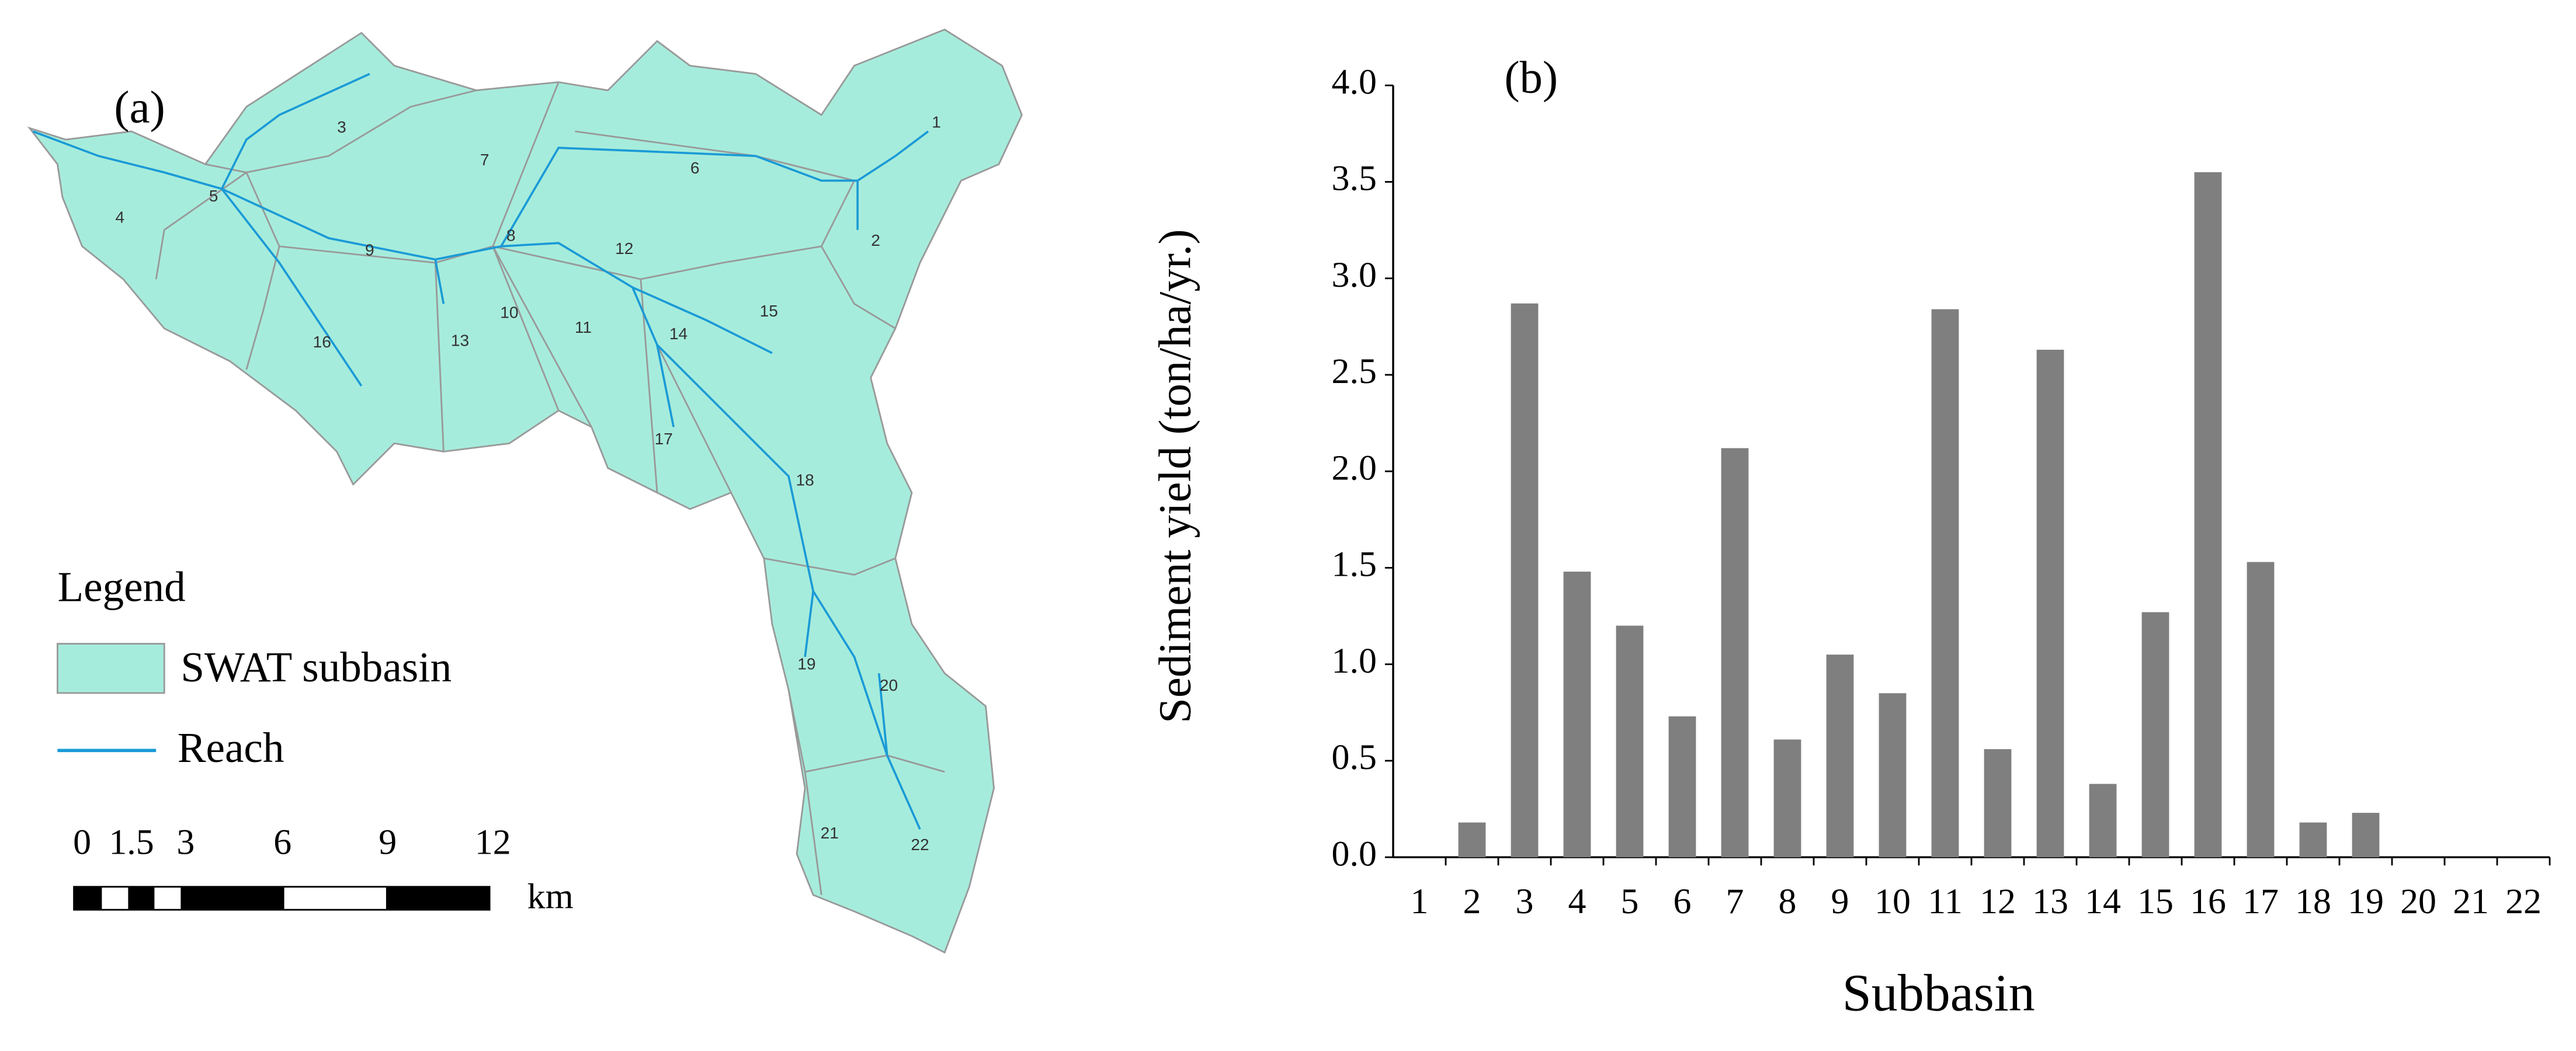  I want to click on subbasin-label: 9, so click(369, 250).